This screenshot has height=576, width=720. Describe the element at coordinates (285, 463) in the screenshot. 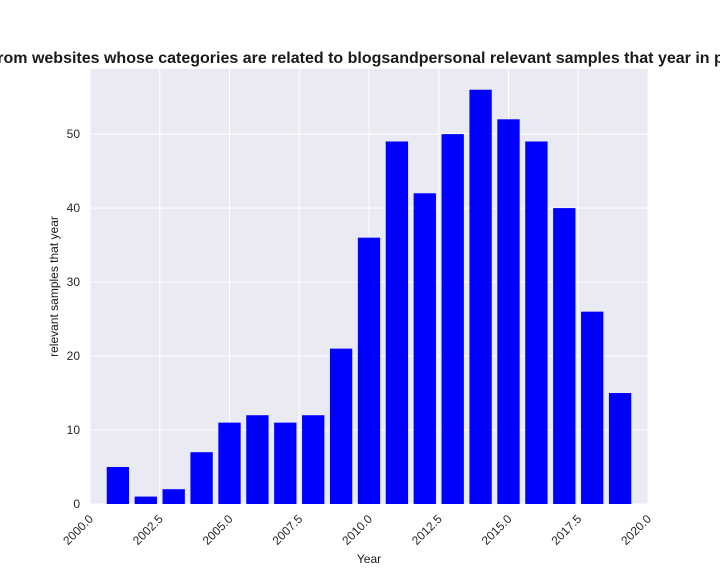

I see `bar-2007` at that location.